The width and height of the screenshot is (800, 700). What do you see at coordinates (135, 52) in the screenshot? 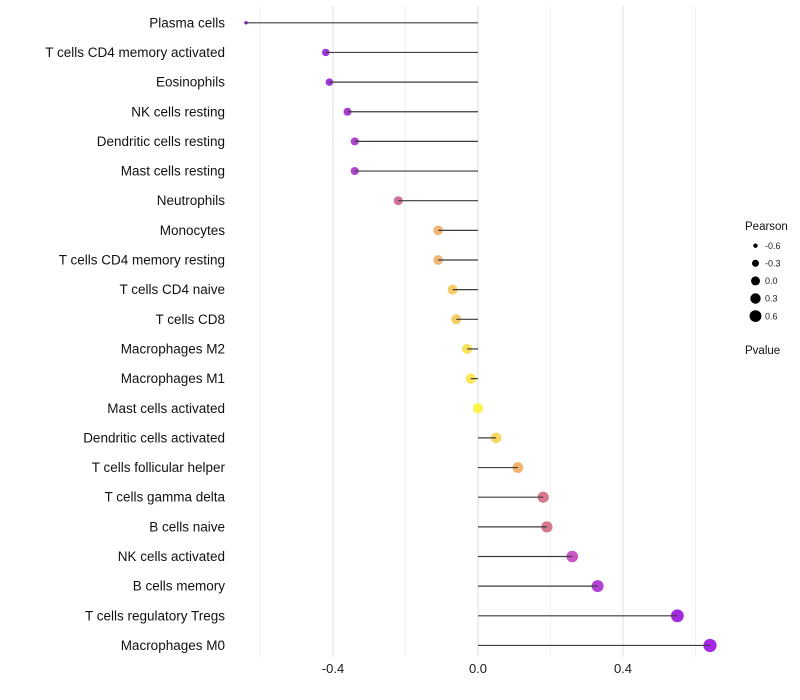
I see `y-axis-label: T cells CD4 memory activated` at bounding box center [135, 52].